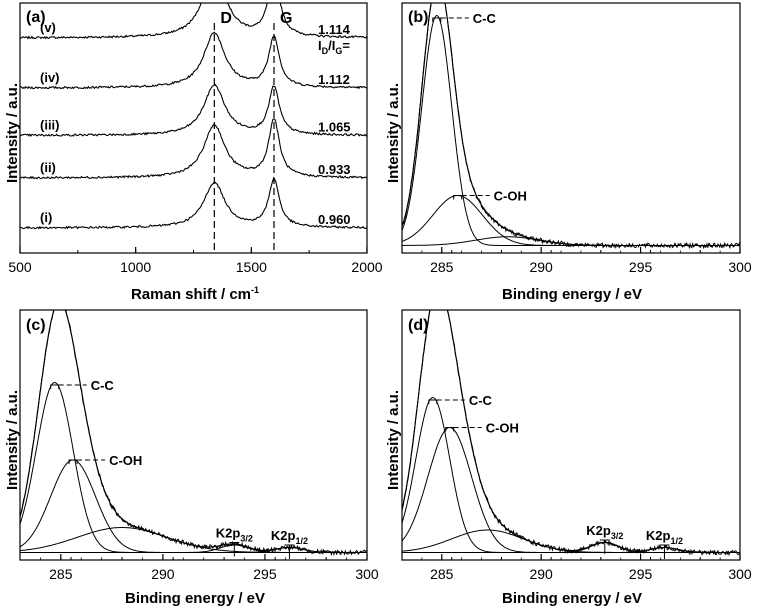 The height and width of the screenshot is (611, 757). I want to click on ratio-value: 1.112, so click(334, 79).